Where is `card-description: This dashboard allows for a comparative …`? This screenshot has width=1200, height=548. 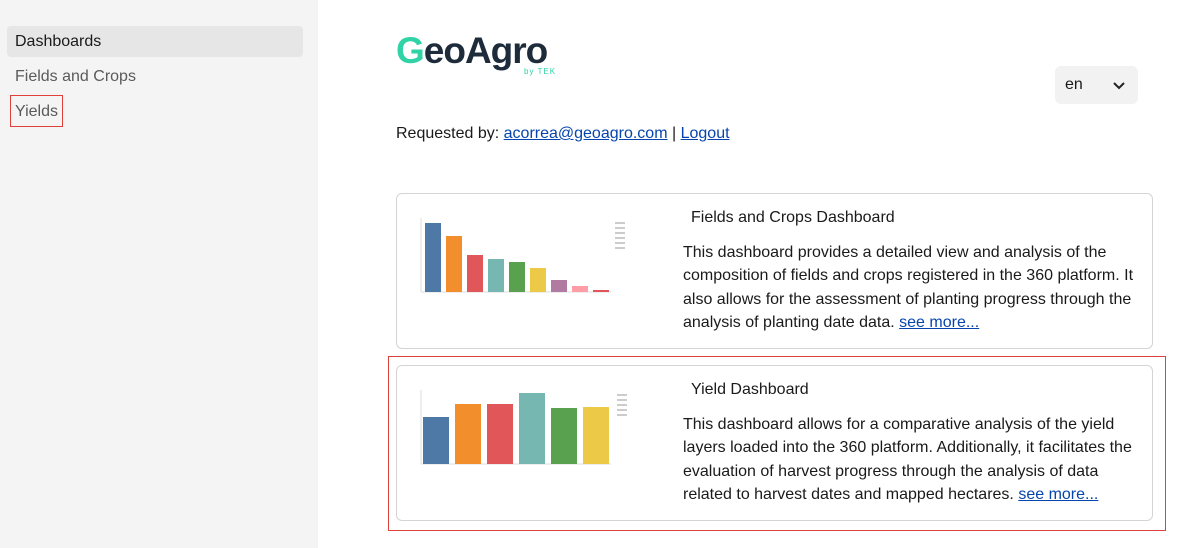 card-description: This dashboard allows for a comparative … is located at coordinates (913, 459).